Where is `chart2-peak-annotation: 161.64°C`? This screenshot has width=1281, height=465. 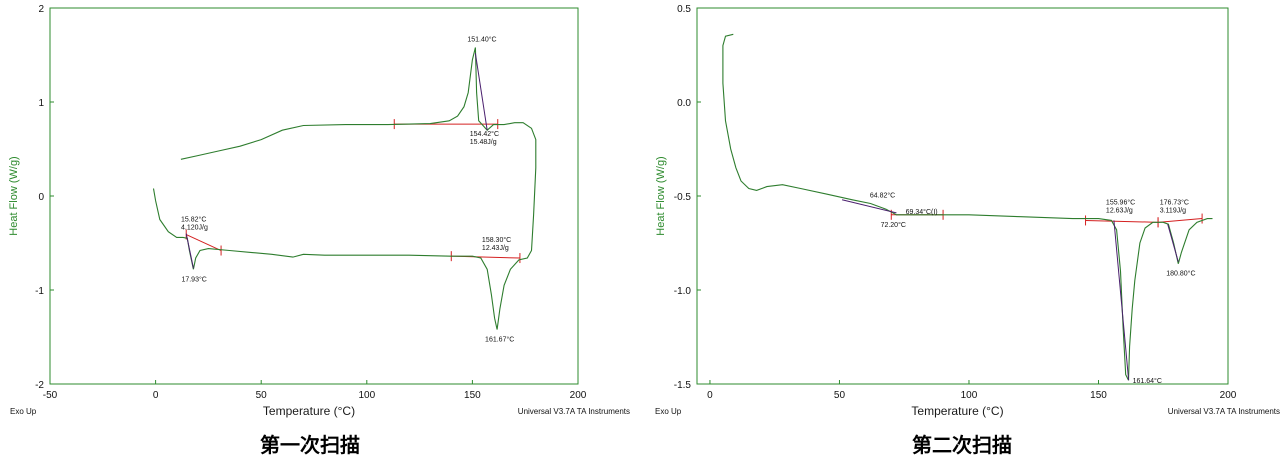
chart2-peak-annotation: 161.64°C is located at coordinates (1147, 381).